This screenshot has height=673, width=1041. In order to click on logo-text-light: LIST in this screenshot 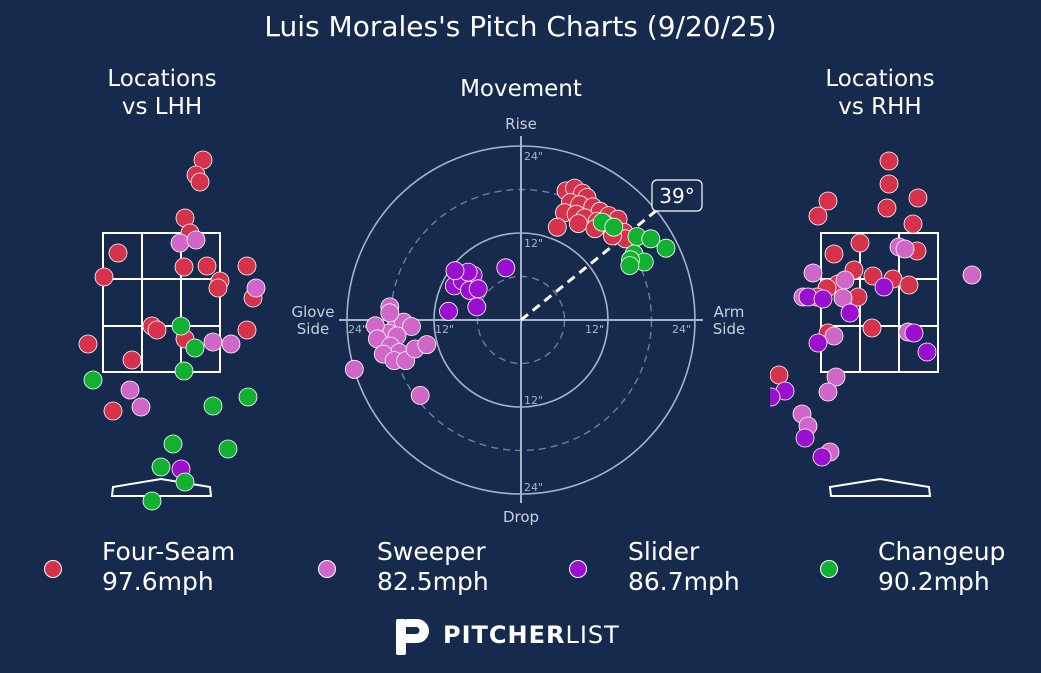, I will do `click(592, 635)`.